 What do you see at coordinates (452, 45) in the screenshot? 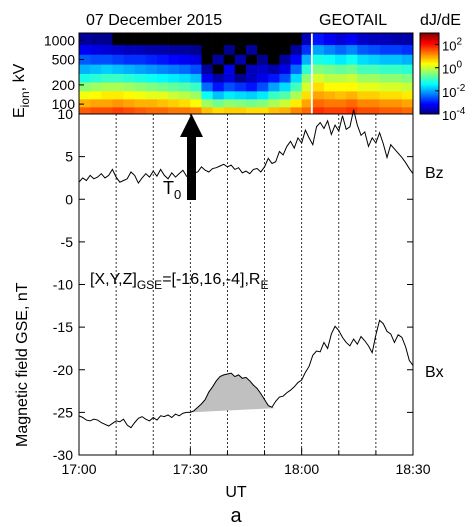
I see `colorbar-tick-label: 10²` at bounding box center [452, 45].